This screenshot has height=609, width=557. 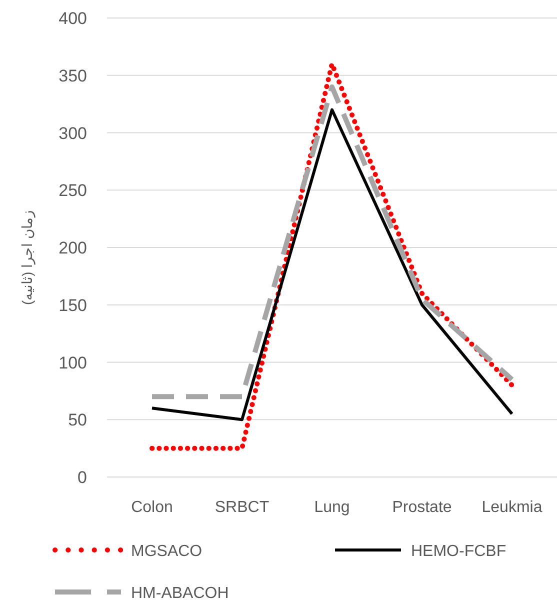 What do you see at coordinates (72, 305) in the screenshot?
I see `y-tick-label: 150` at bounding box center [72, 305].